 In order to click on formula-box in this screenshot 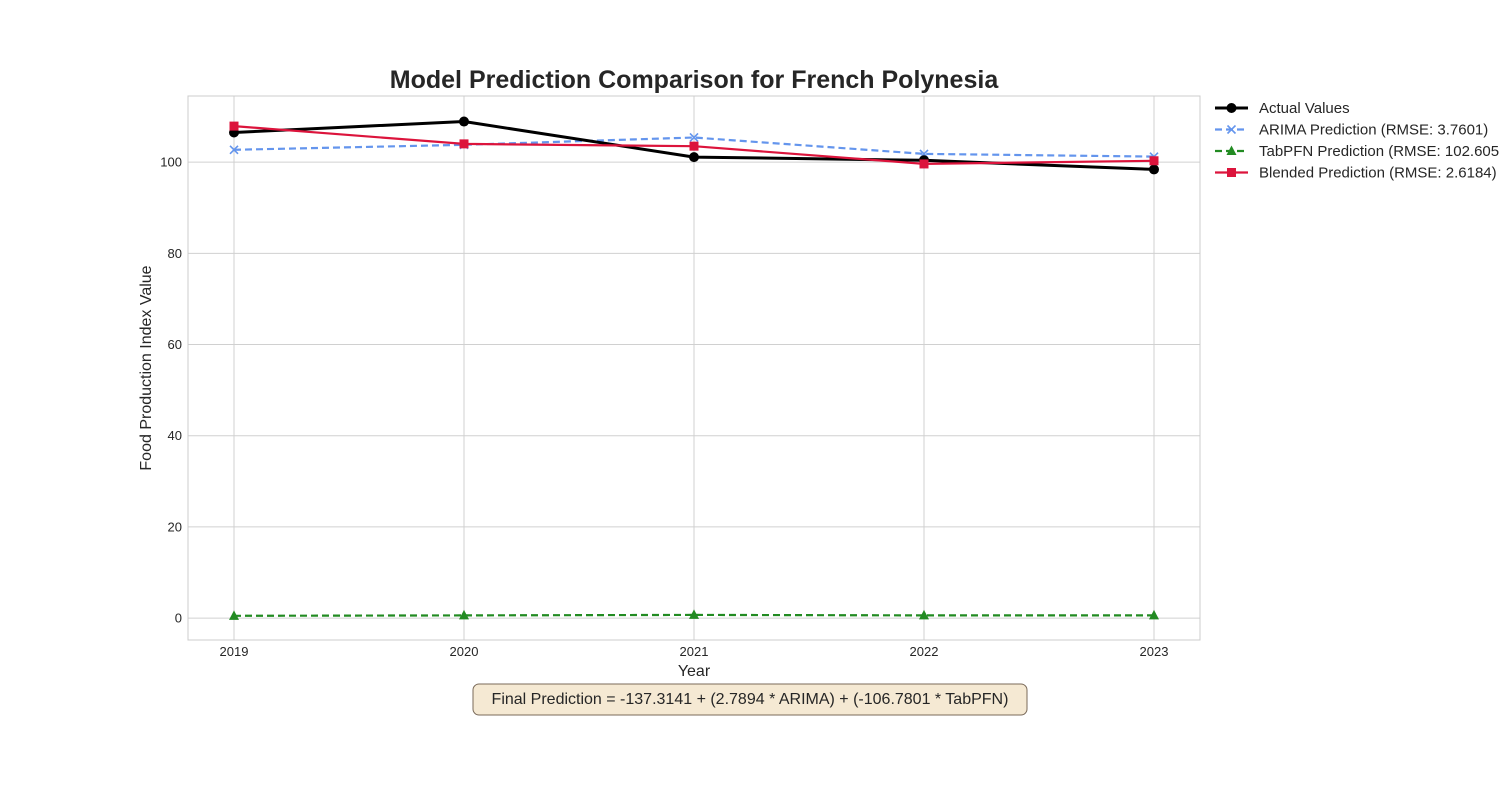, I will do `click(750, 699)`.